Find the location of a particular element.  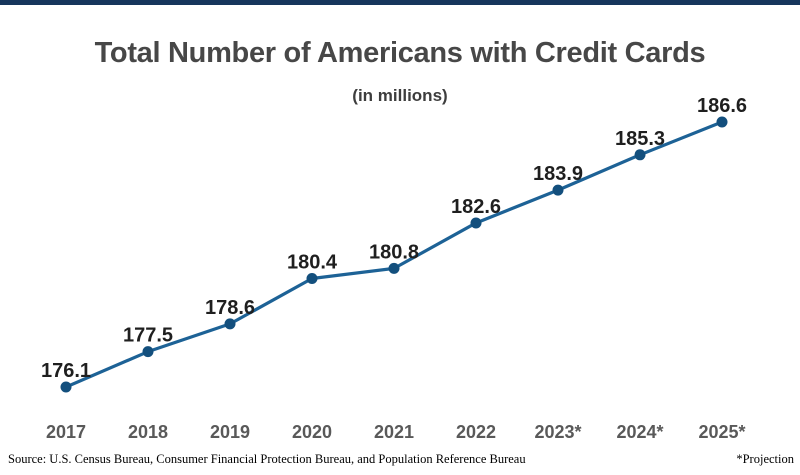

projection-note: *Projection is located at coordinates (765, 459).